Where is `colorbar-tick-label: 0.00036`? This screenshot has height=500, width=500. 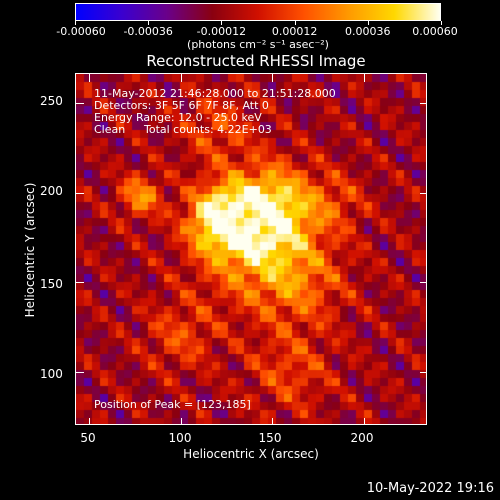 colorbar-tick-label: 0.00036 is located at coordinates (368, 31).